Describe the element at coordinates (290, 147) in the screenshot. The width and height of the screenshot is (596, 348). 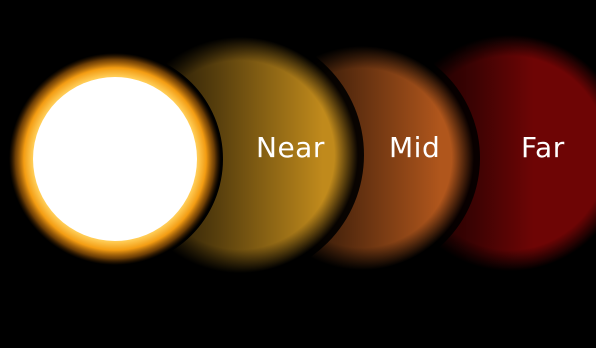
I see `near-label: Near` at that location.